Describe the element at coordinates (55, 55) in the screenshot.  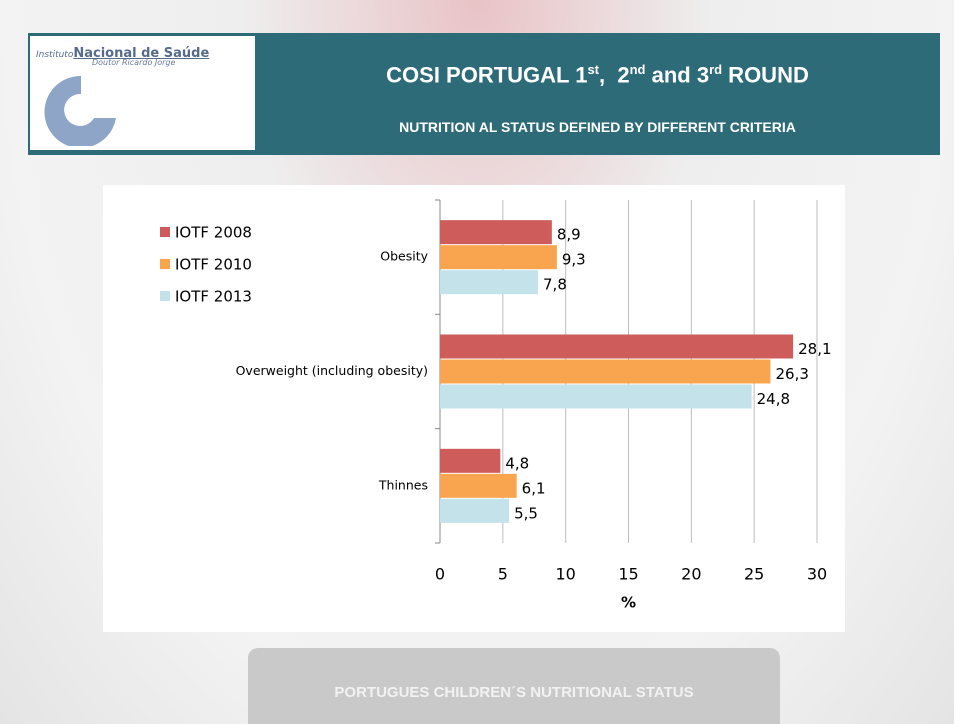
I see `logo-prefix: Instituto` at that location.